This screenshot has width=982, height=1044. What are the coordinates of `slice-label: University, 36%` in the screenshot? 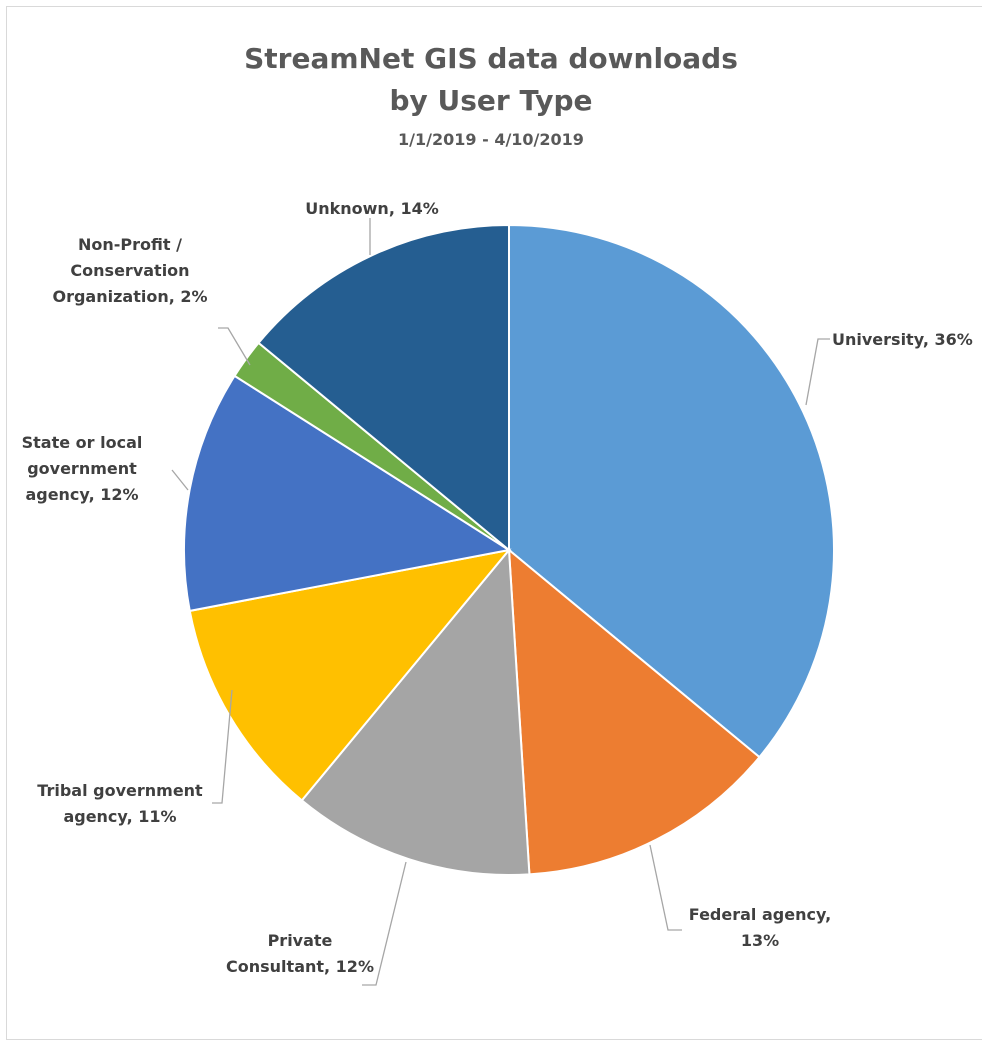 It's located at (902, 339).